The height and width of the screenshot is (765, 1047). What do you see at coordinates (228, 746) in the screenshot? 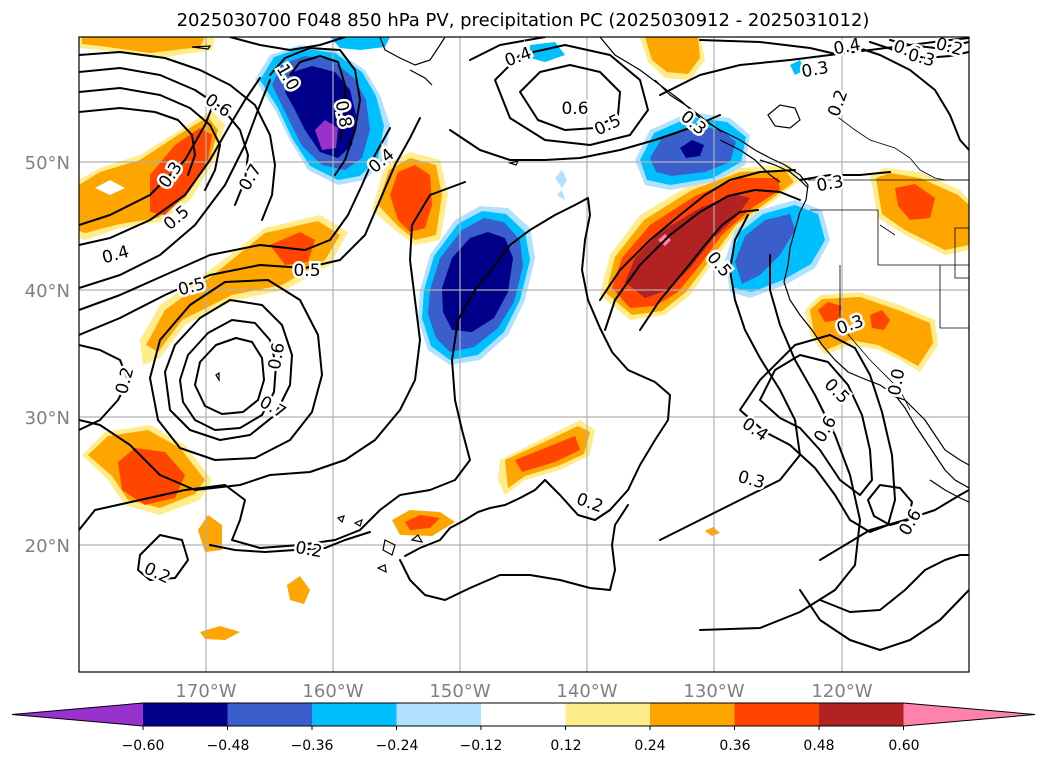
I see `colorbar-tick-label: −0.48` at bounding box center [228, 746].